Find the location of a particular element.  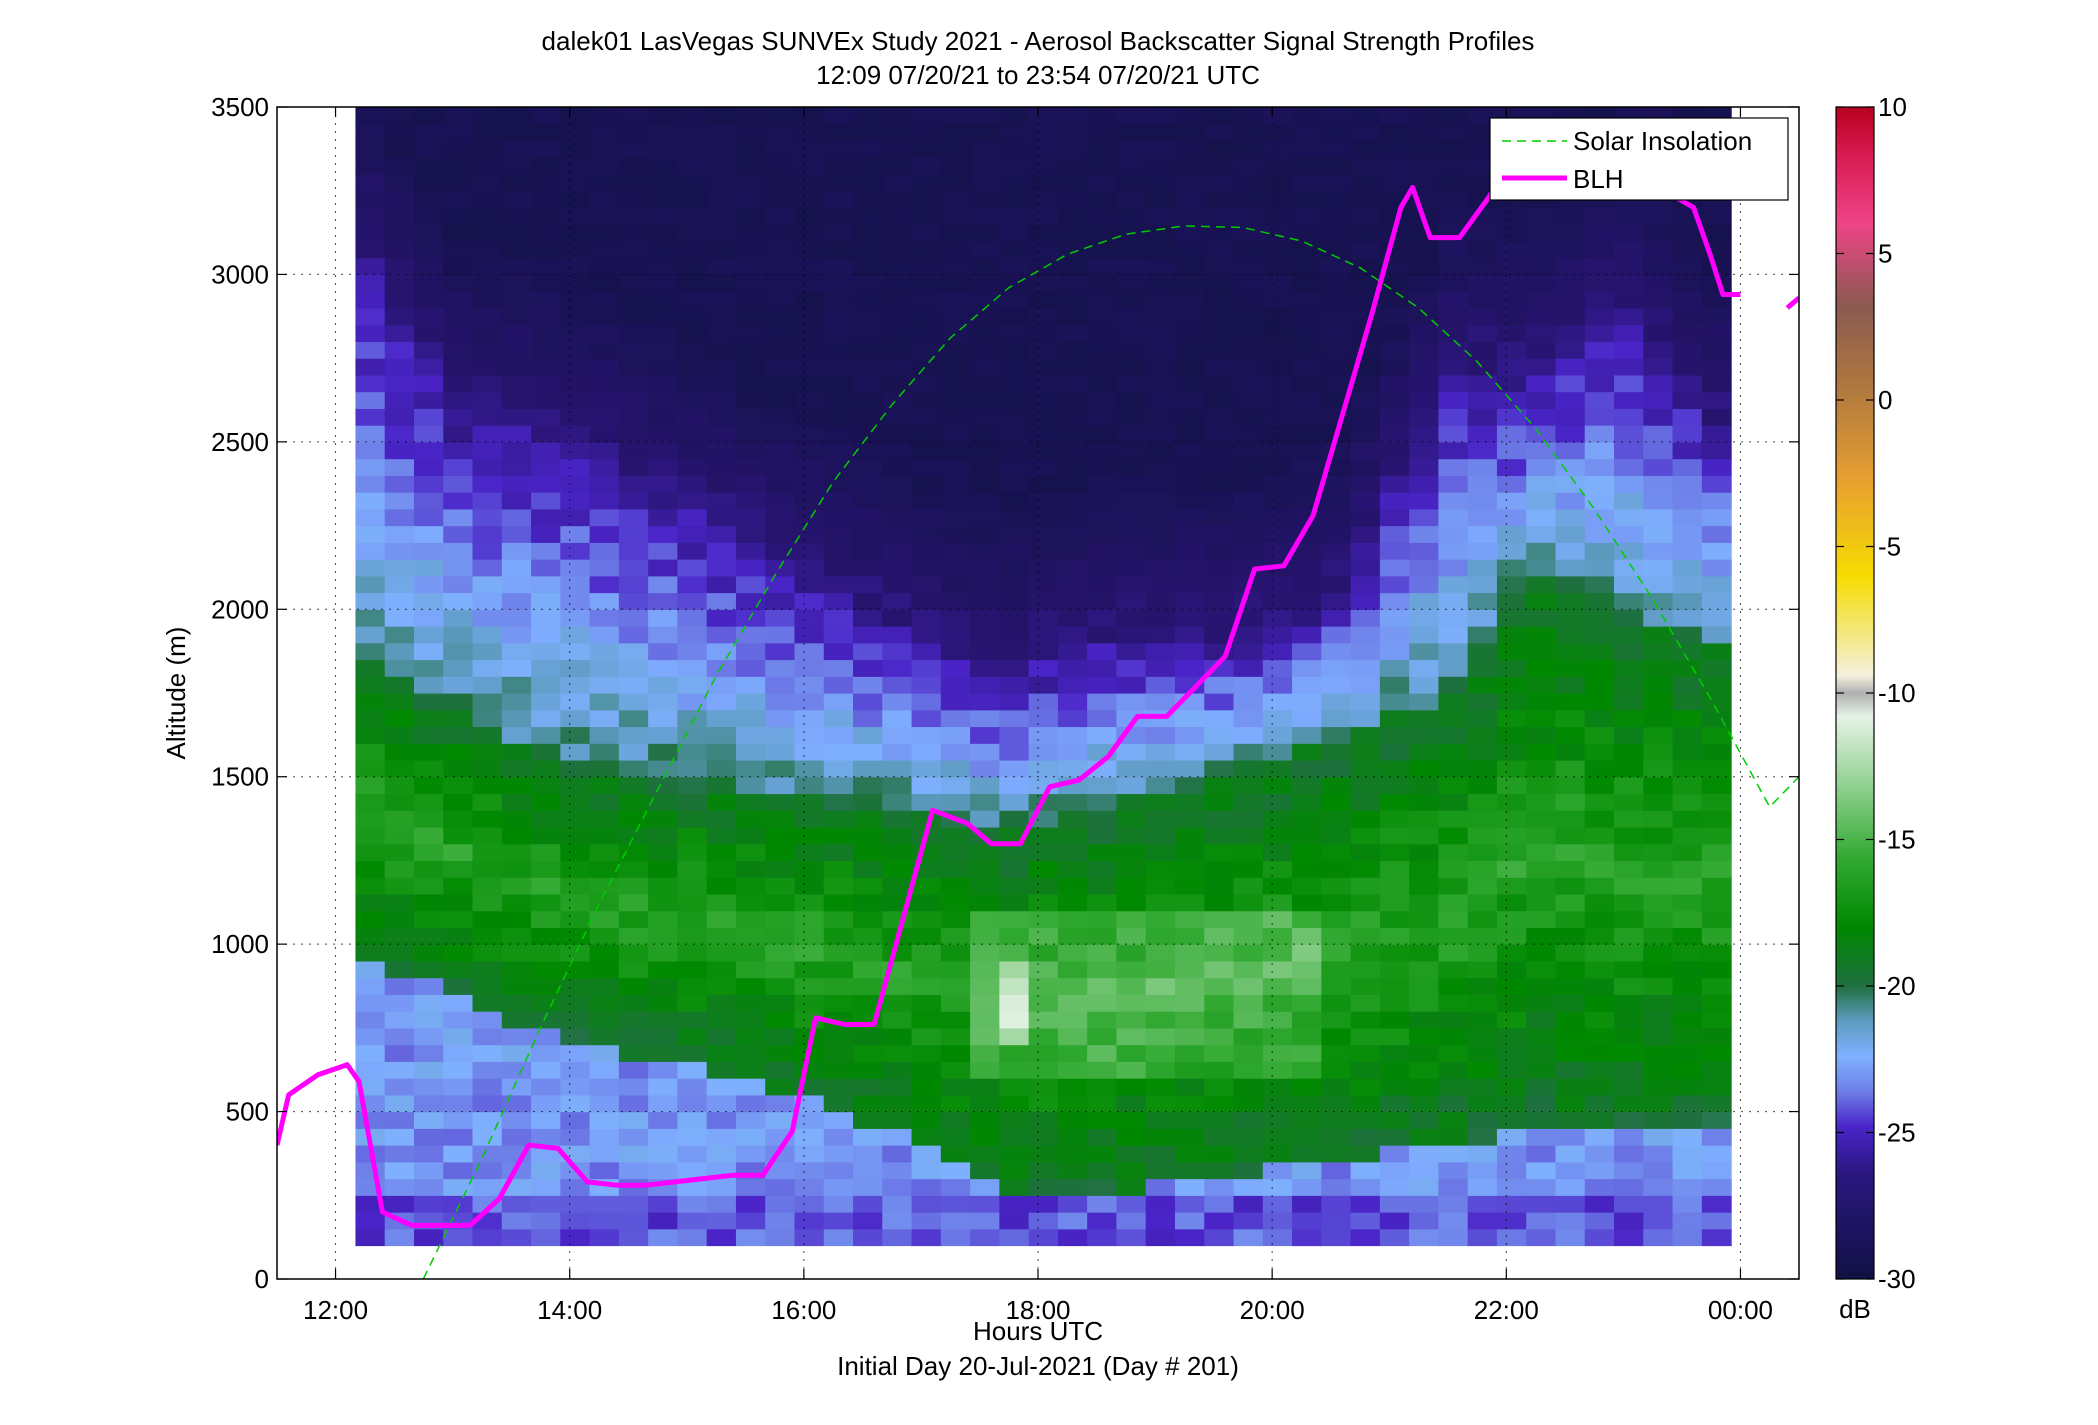

y-tick-label: 2000 is located at coordinates (240, 609).